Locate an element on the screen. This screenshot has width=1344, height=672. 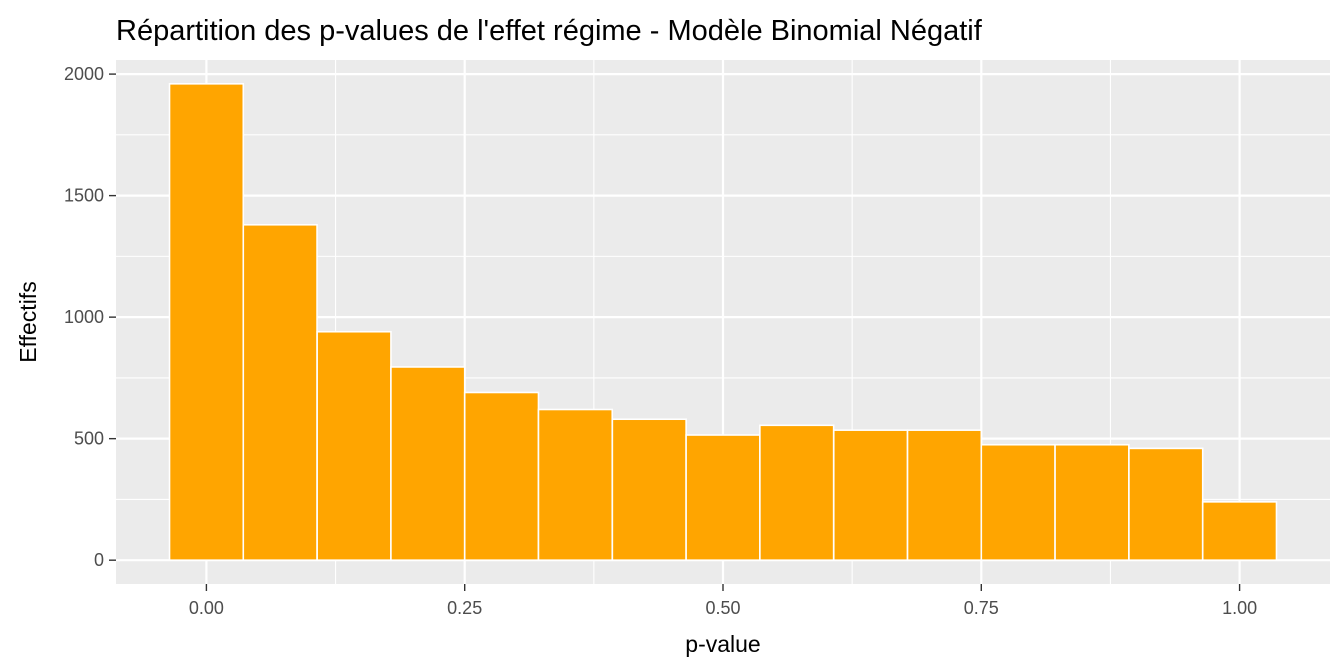
x-tick-label: 0.25 is located at coordinates (464, 608).